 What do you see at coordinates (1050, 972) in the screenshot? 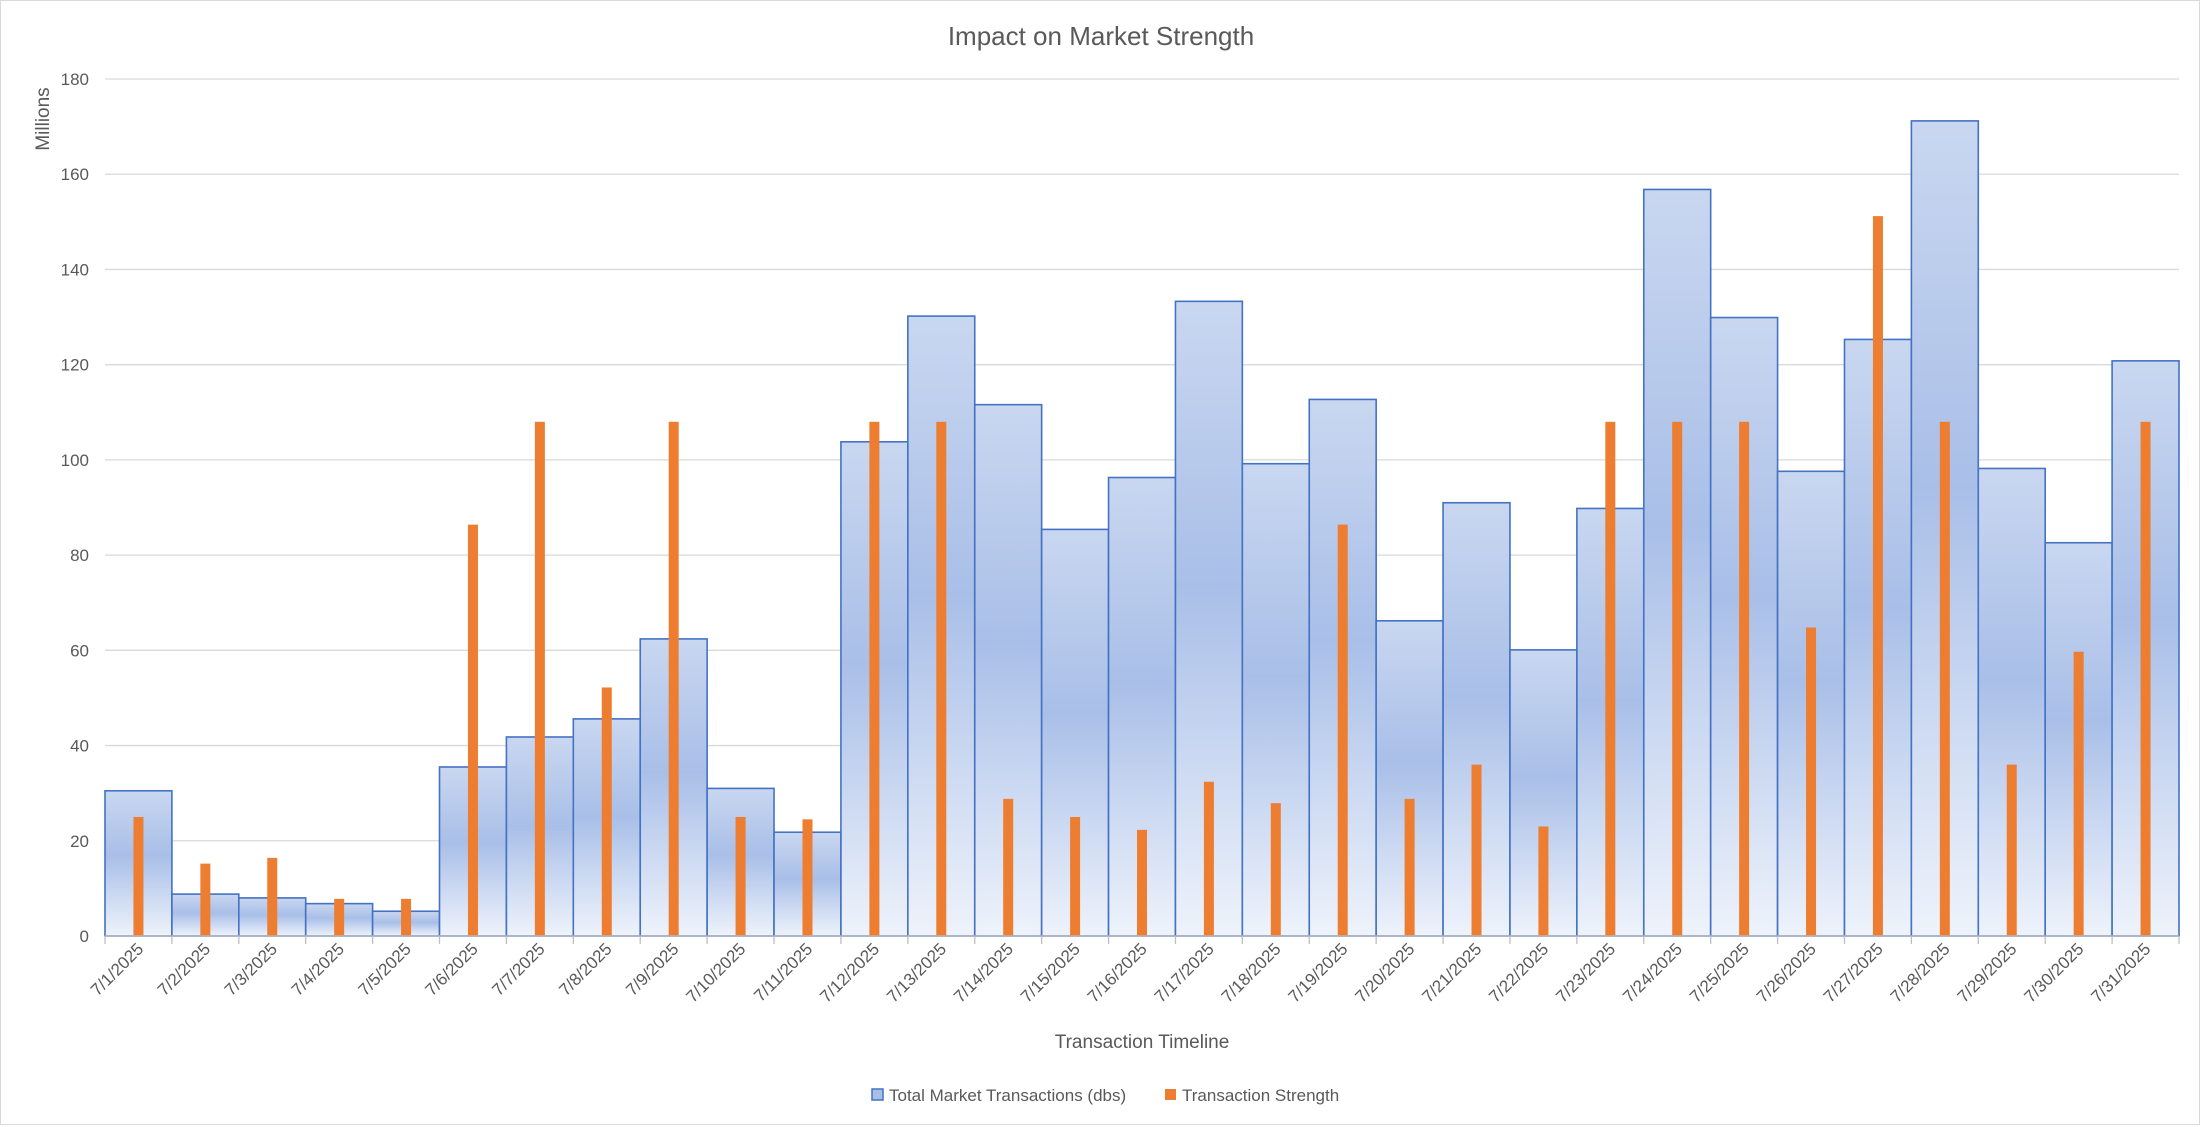
I see `x-tick-label: 7/15/2025` at bounding box center [1050, 972].